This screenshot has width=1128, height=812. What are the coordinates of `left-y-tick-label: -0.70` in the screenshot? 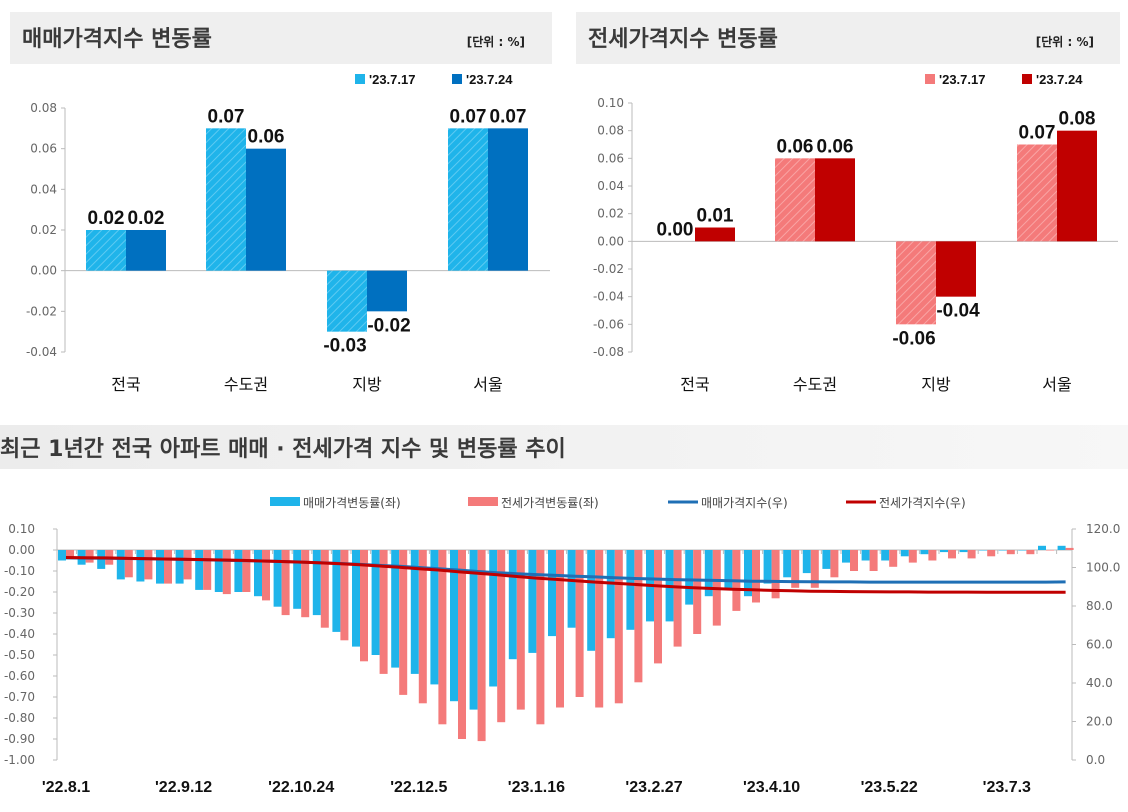 It's located at (19, 697).